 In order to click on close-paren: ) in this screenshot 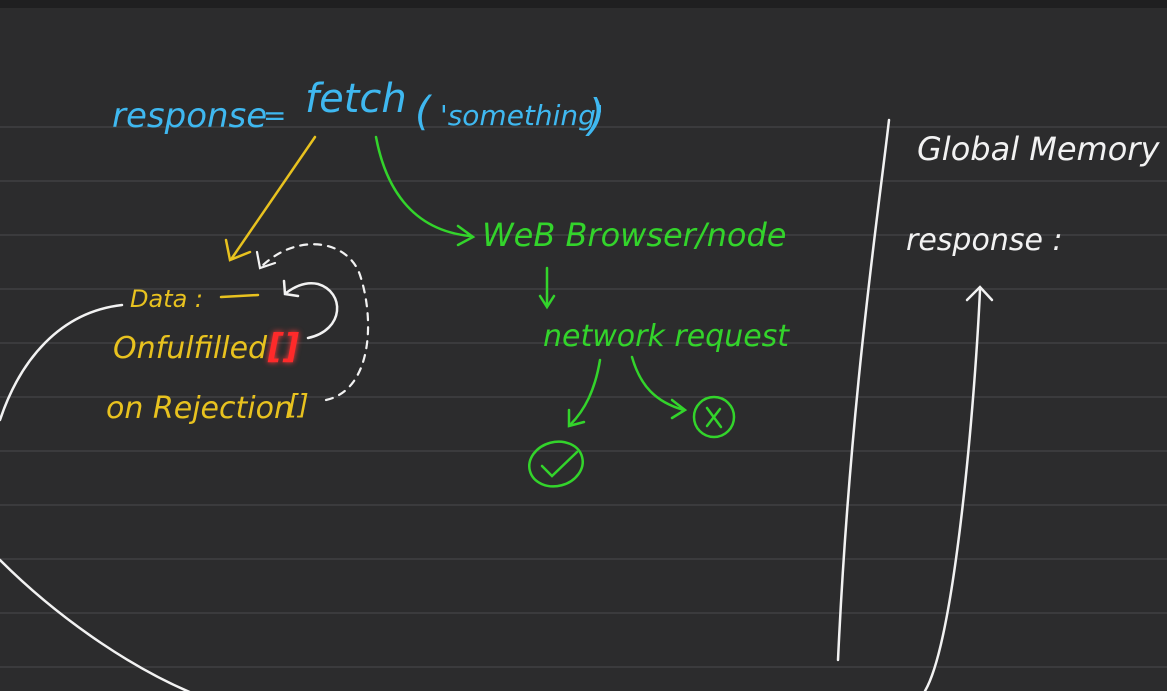, I will do `click(595, 115)`.